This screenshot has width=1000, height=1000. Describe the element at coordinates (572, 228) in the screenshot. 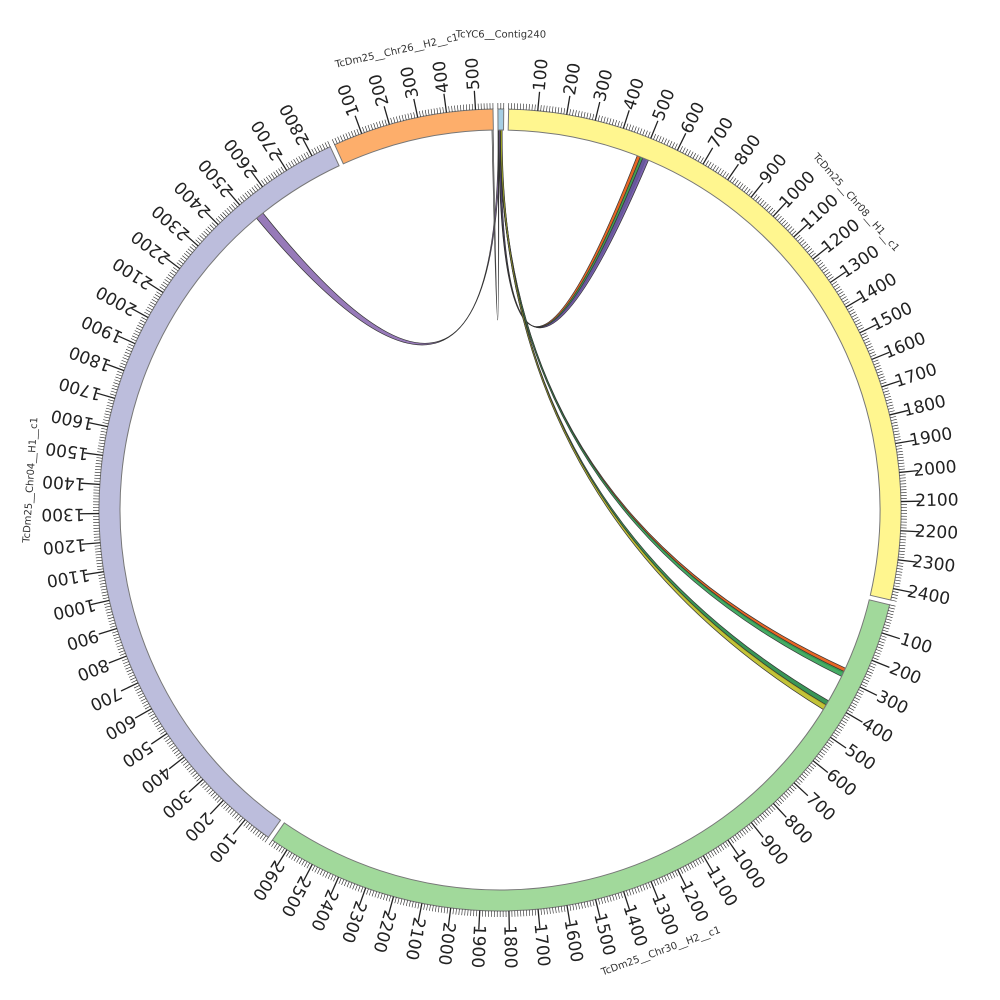

I see `link-contig240-chr08` at that location.